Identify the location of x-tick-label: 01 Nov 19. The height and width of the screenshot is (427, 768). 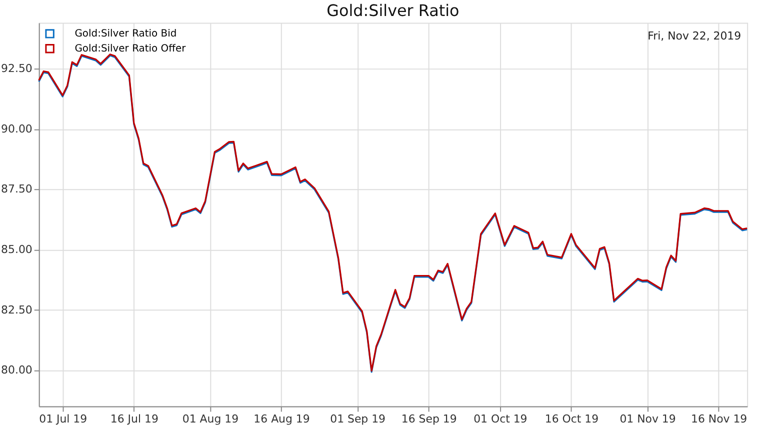
(648, 419).